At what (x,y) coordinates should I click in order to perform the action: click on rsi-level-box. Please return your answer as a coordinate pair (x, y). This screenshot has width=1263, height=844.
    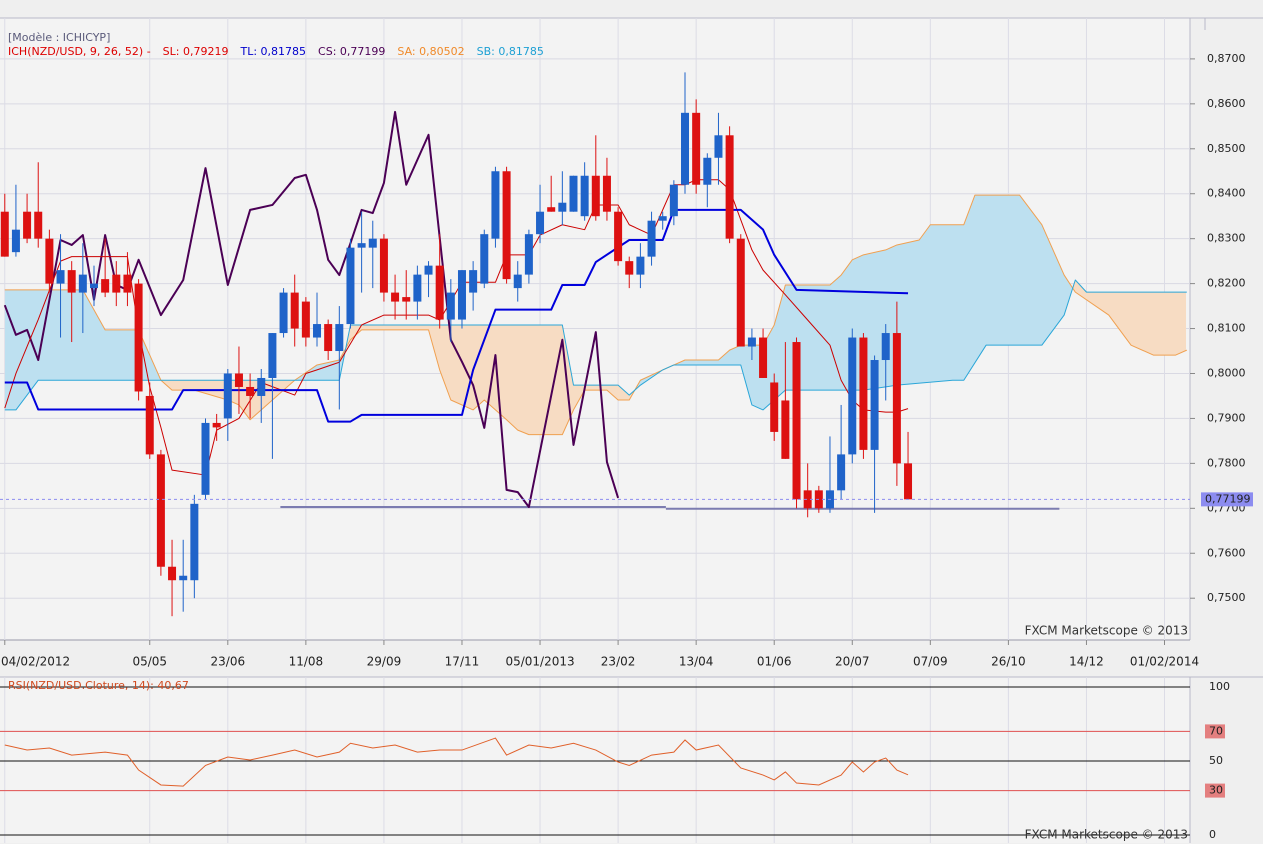
    Looking at the image, I should click on (1215, 731).